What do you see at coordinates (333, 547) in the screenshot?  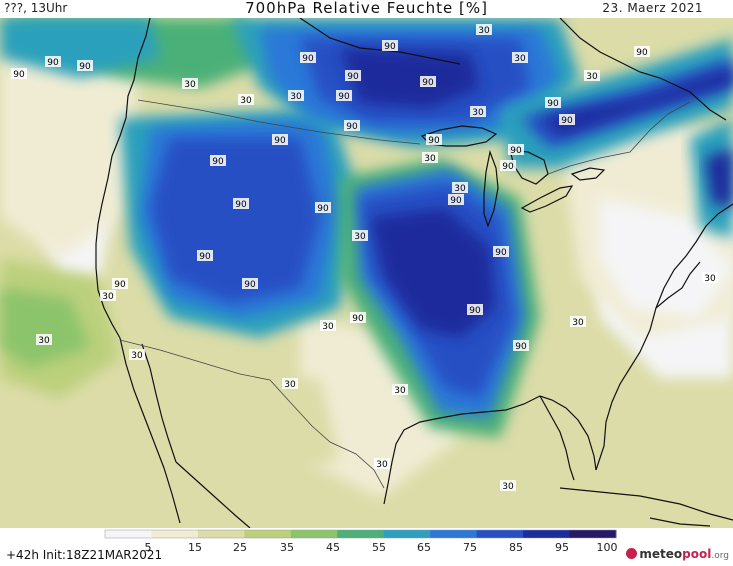 I see `colorbar-tick-label: 45` at bounding box center [333, 547].